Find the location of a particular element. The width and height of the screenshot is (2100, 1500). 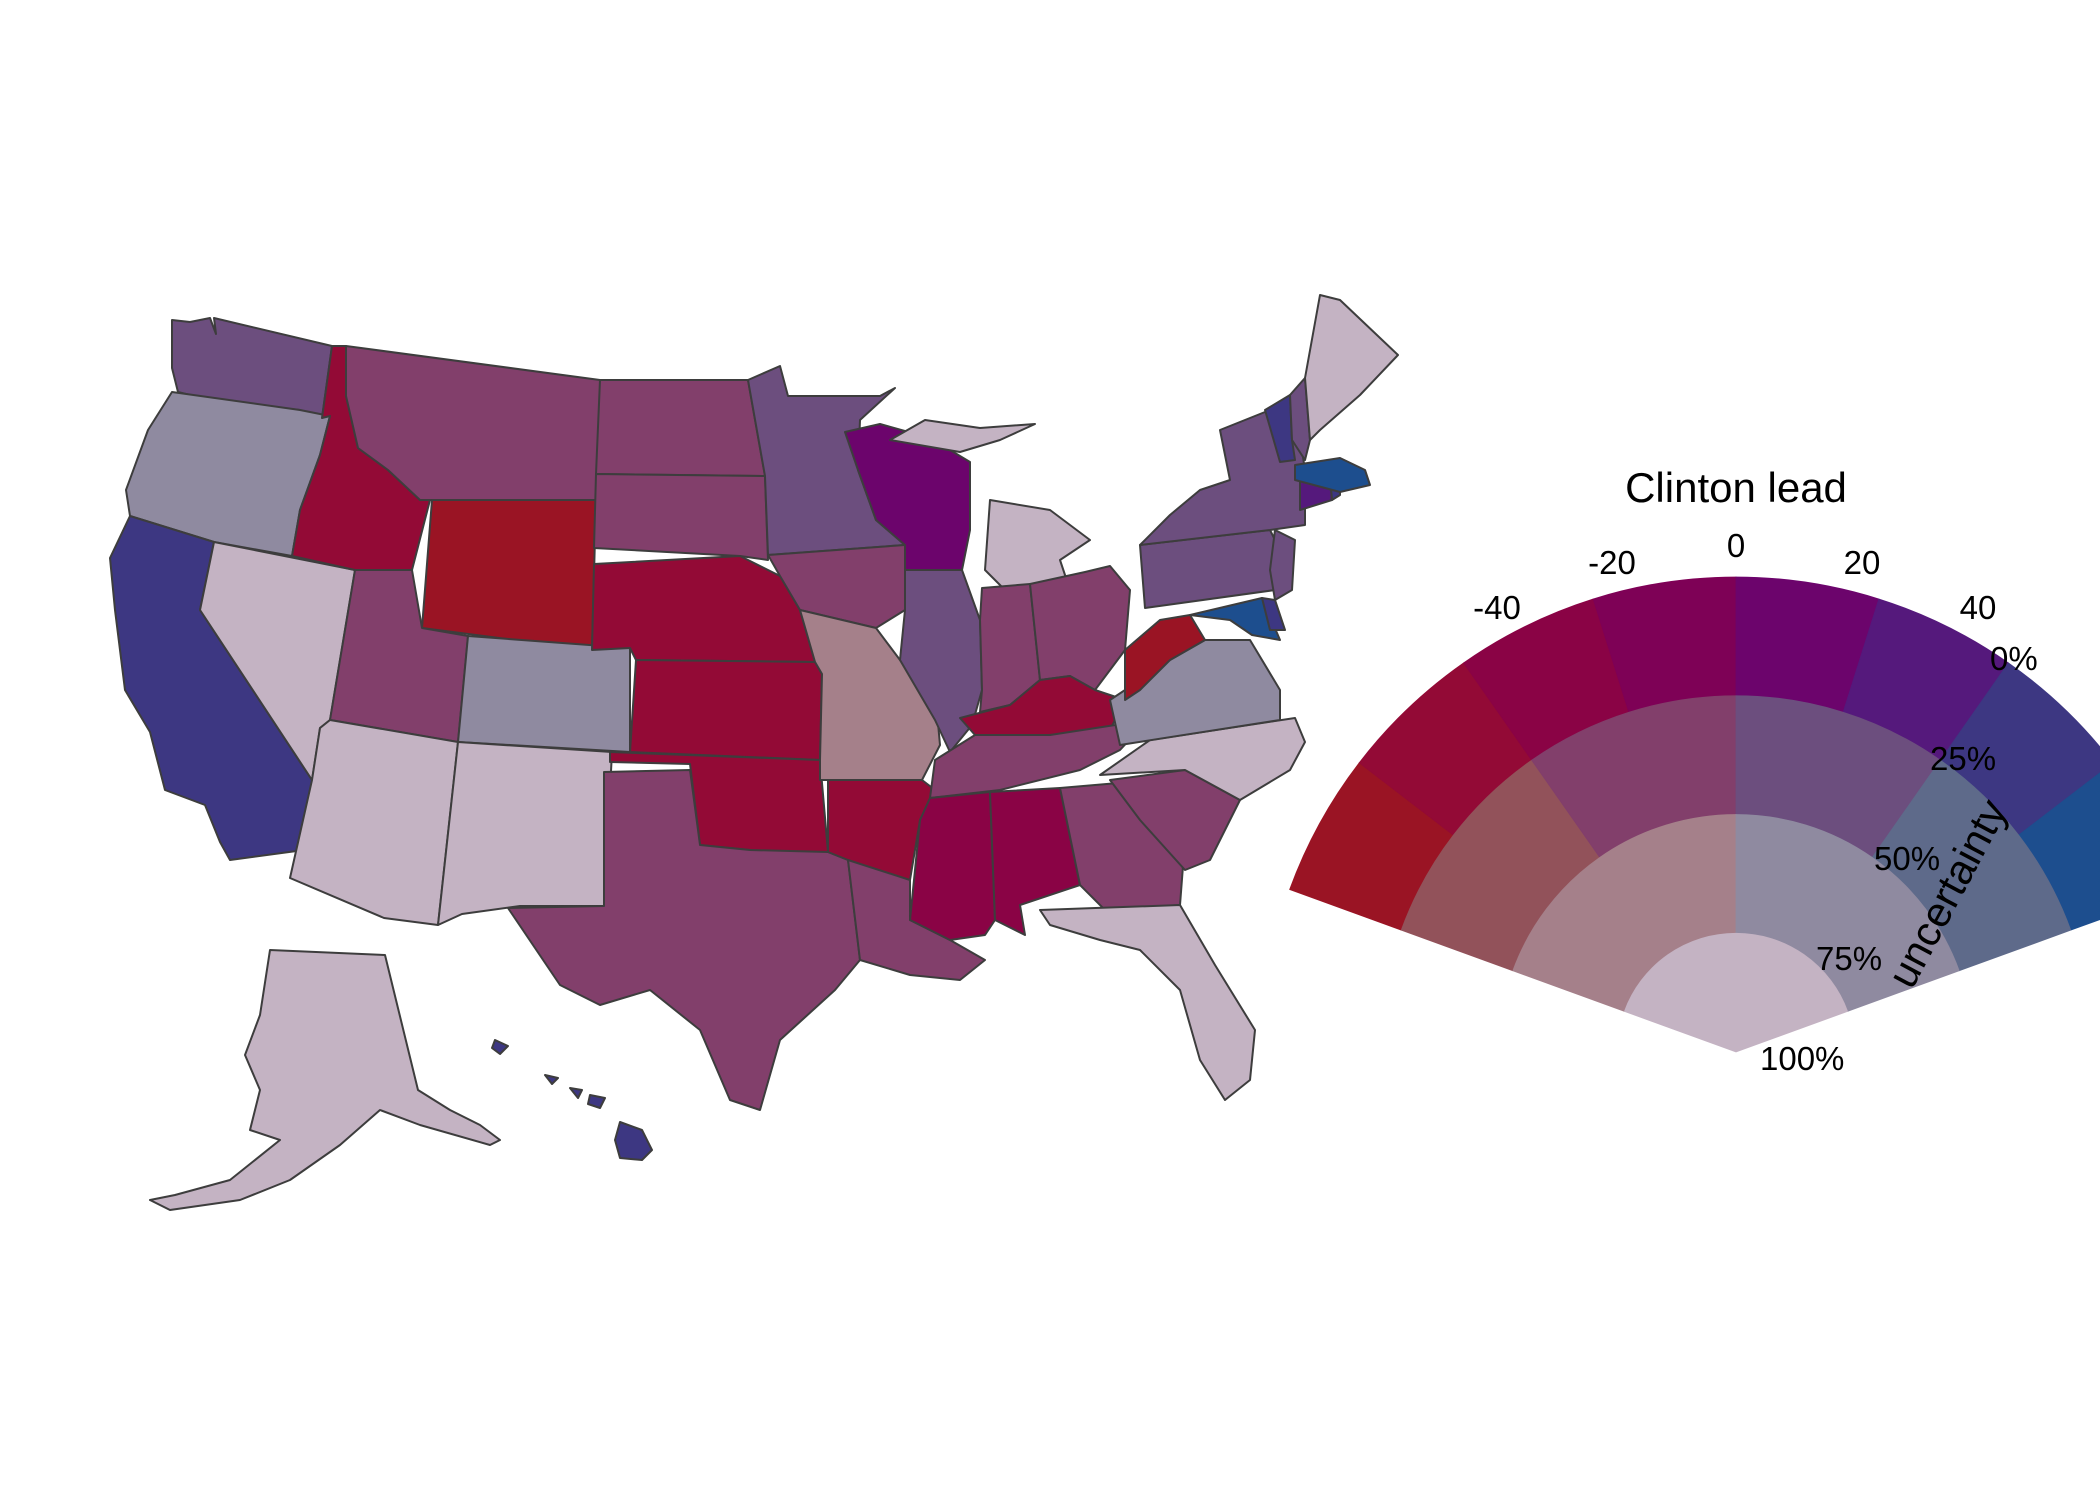

uncertainty-tick-label: 75% is located at coordinates (1849, 958).